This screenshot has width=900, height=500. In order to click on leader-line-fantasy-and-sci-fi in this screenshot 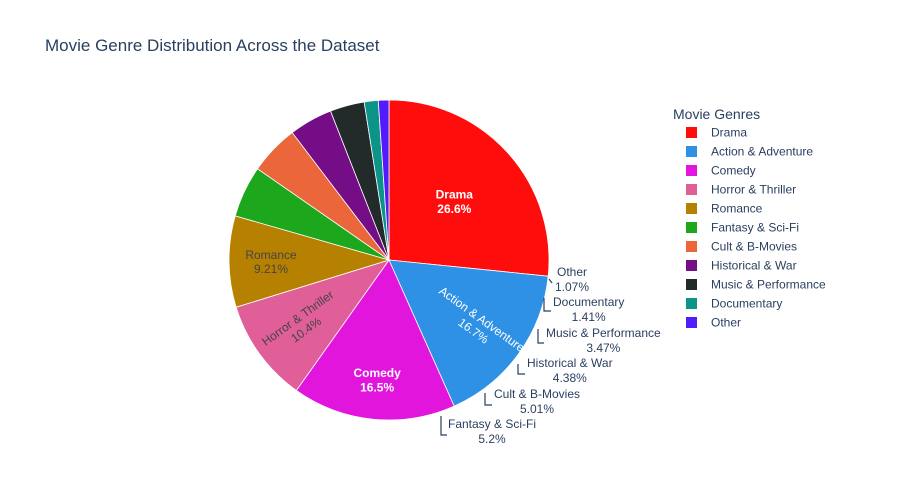, I will do `click(443, 426)`.